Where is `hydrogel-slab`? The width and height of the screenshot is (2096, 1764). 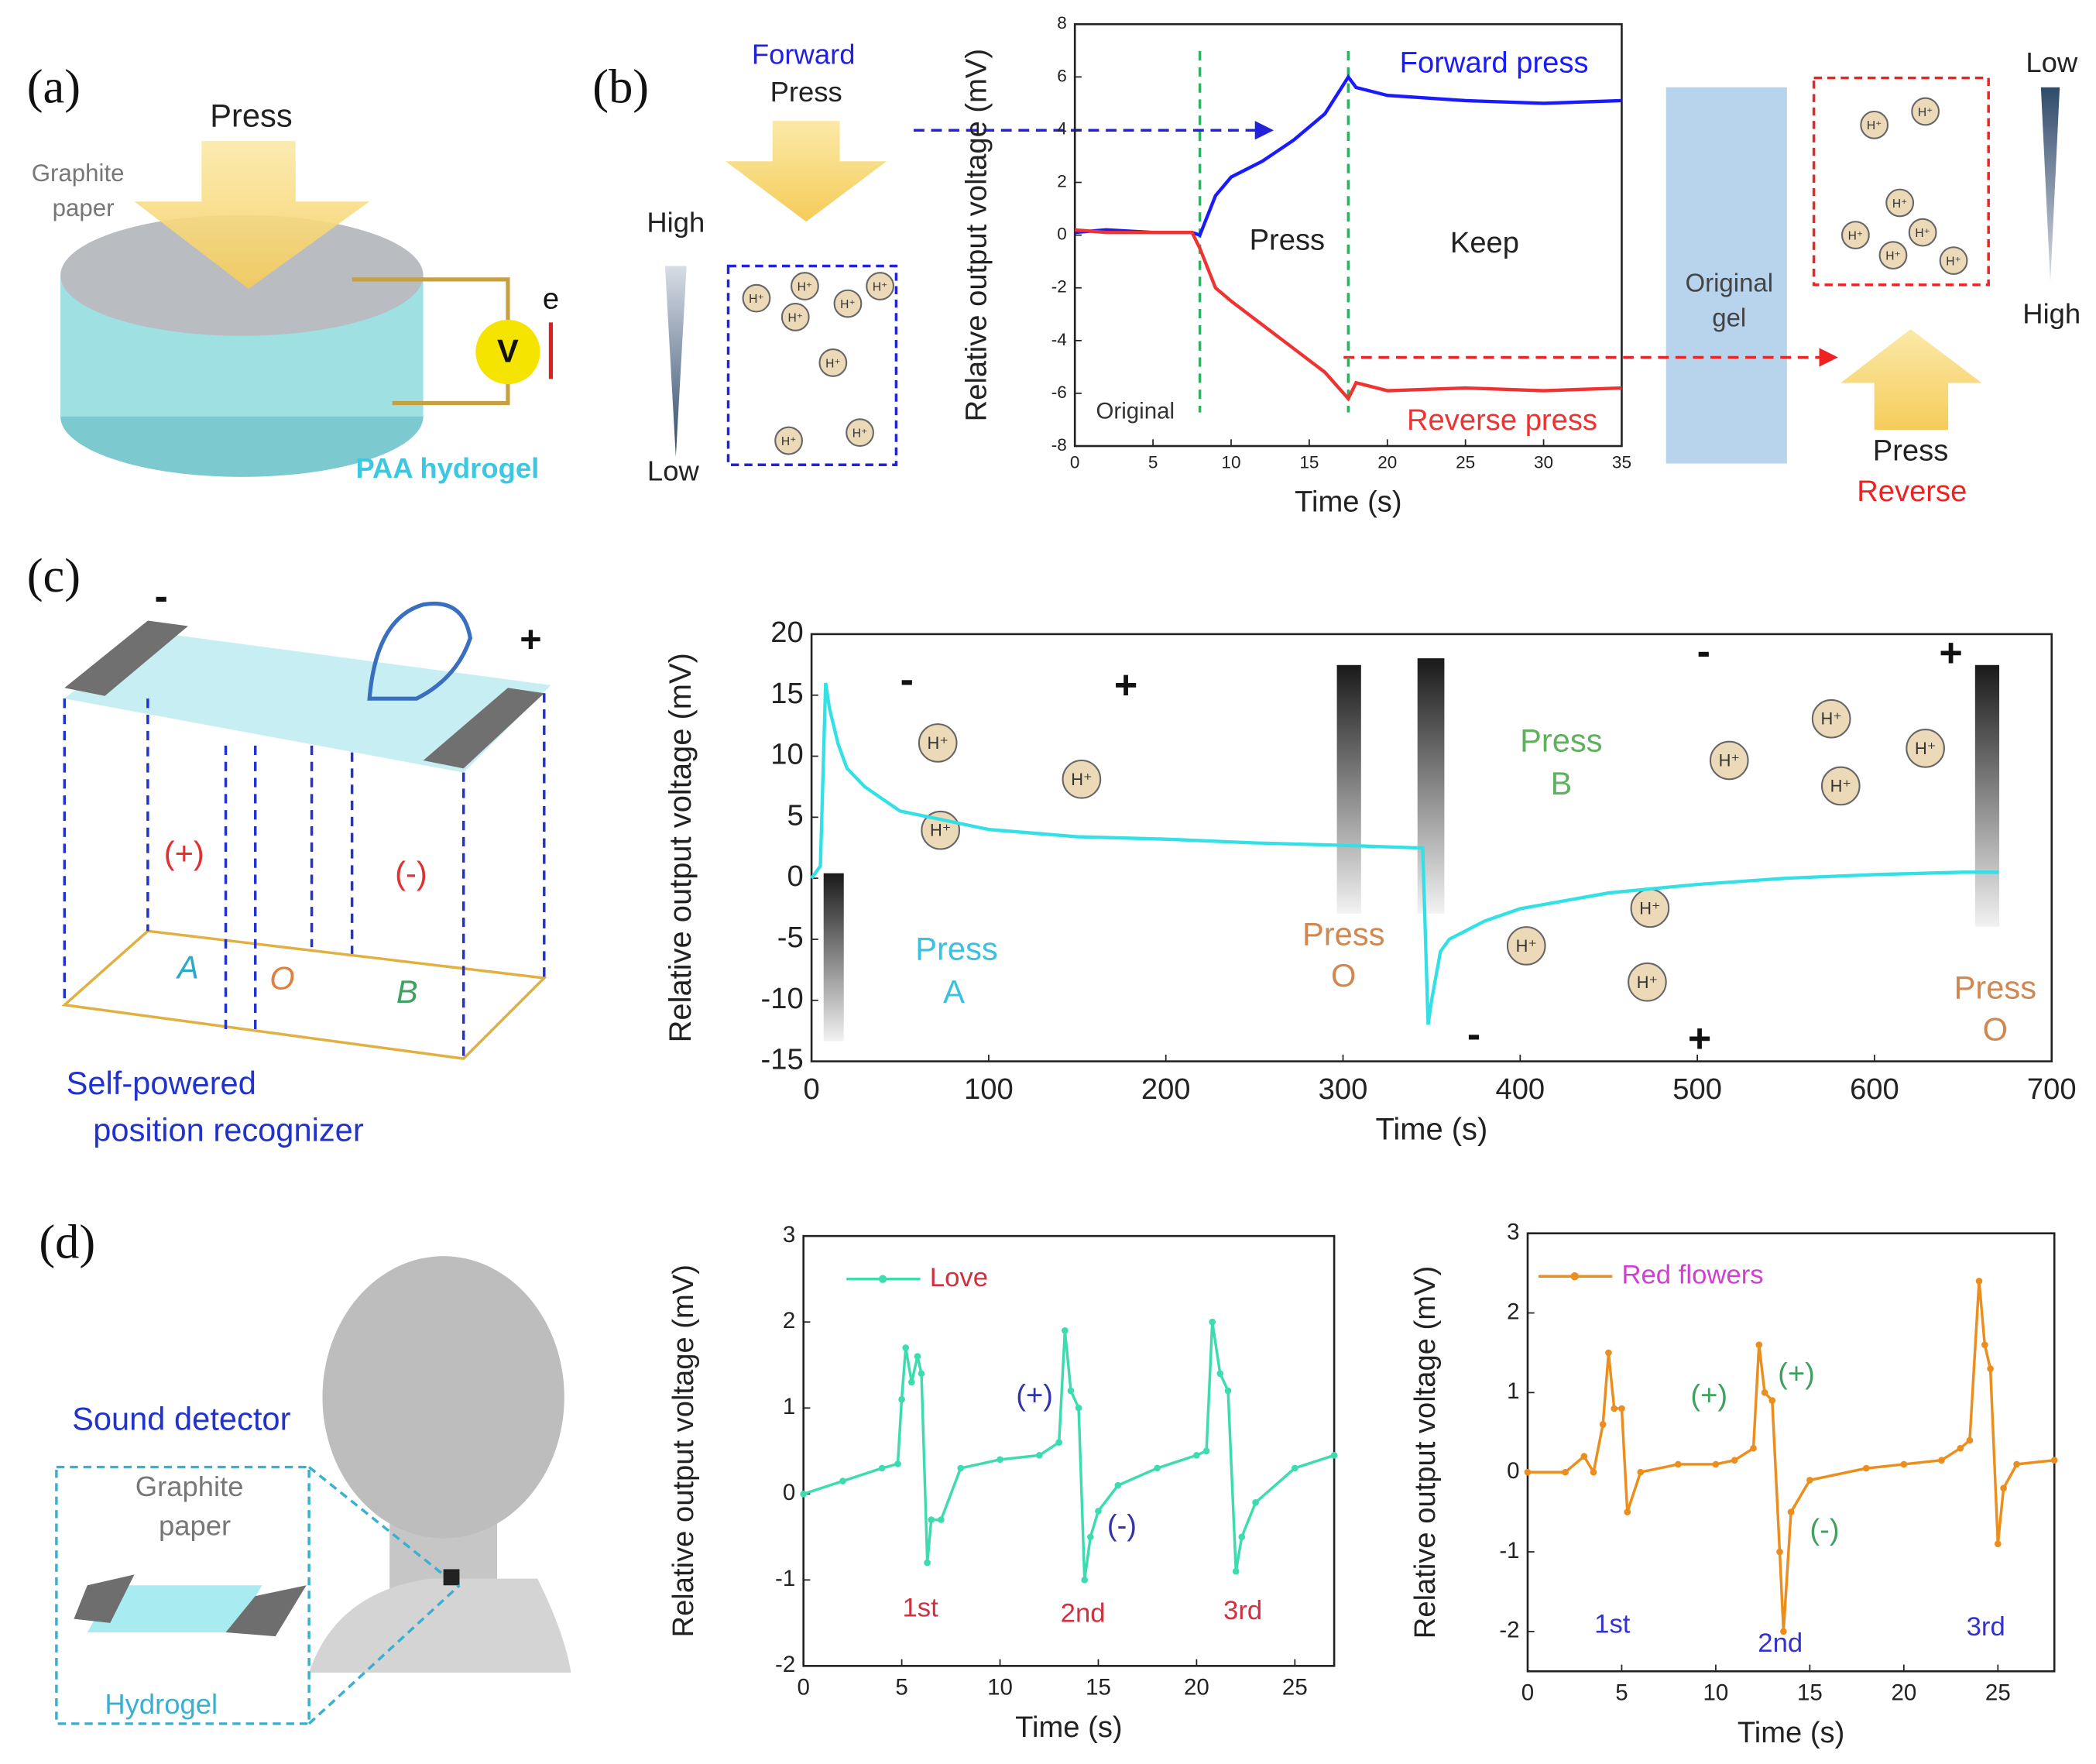 hydrogel-slab is located at coordinates (307, 702).